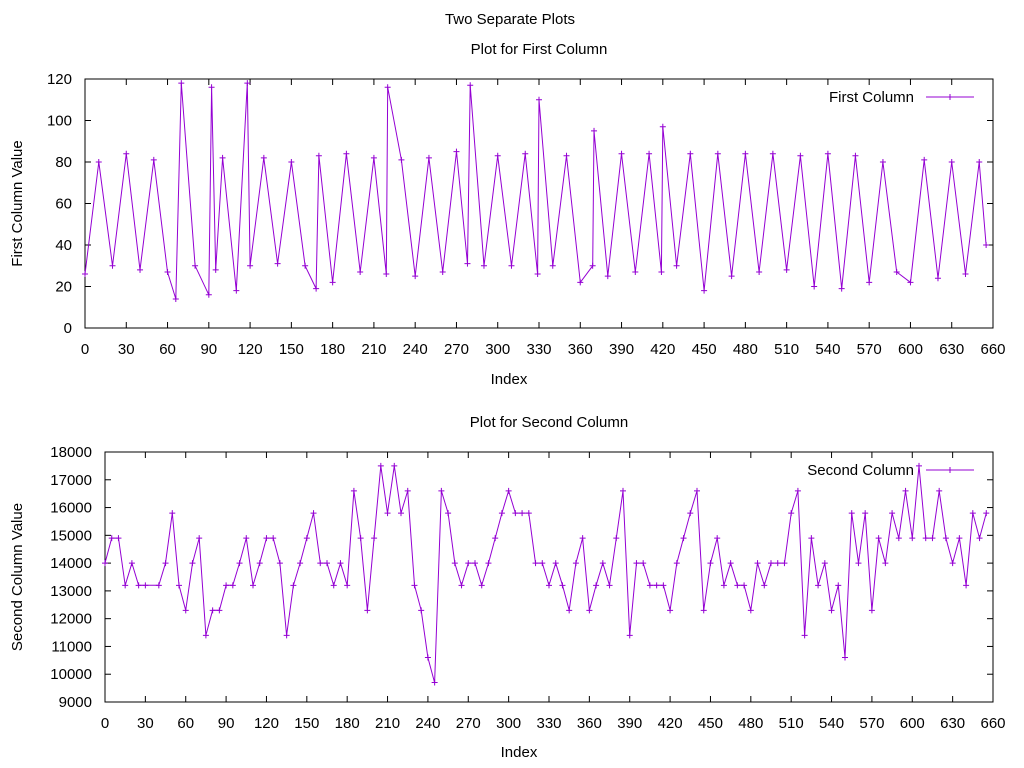 Image resolution: width=1024 pixels, height=768 pixels. What do you see at coordinates (347, 723) in the screenshot?
I see `x-tick-label: 180` at bounding box center [347, 723].